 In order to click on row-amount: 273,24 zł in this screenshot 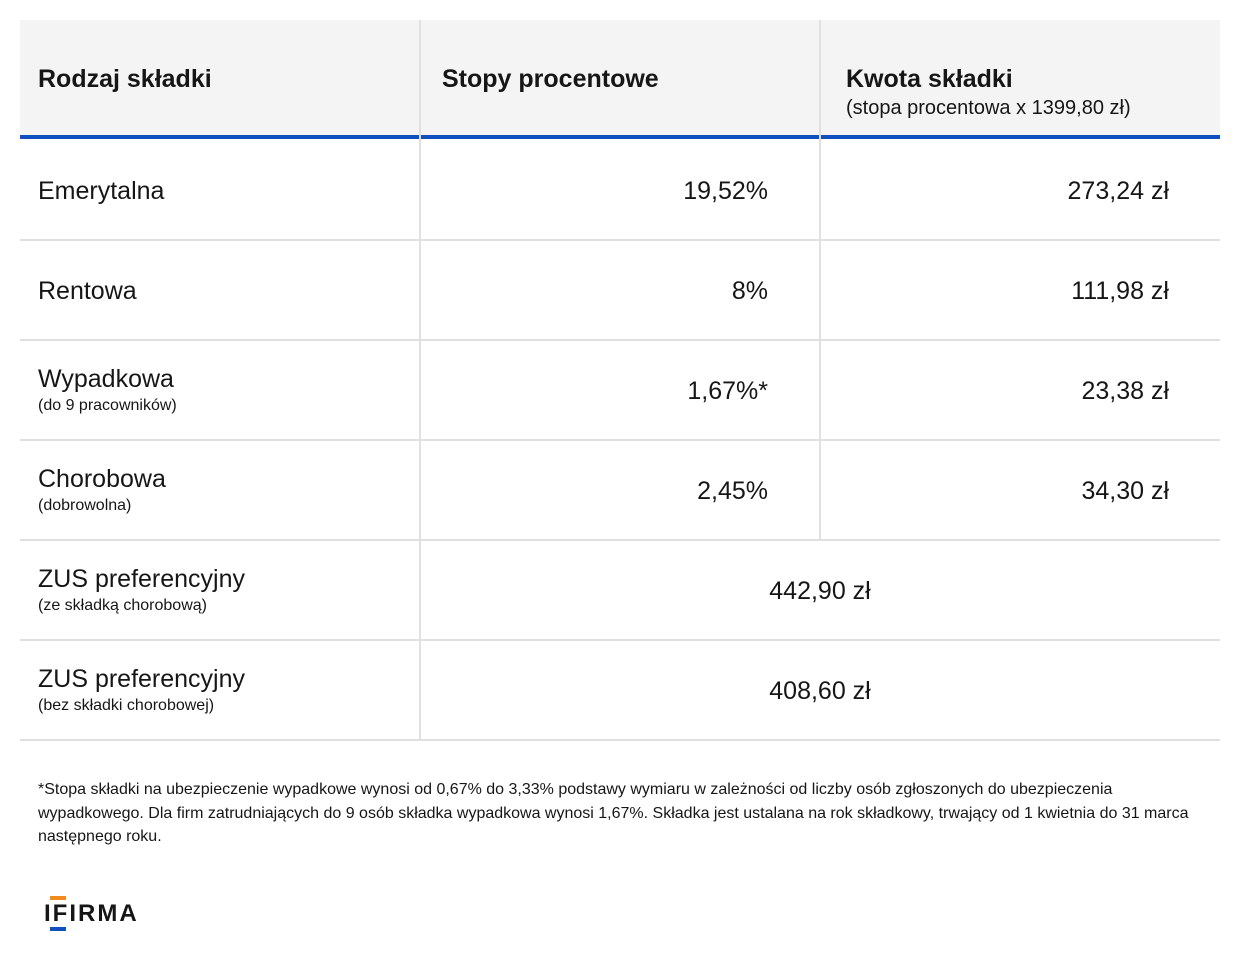, I will do `click(1118, 191)`.